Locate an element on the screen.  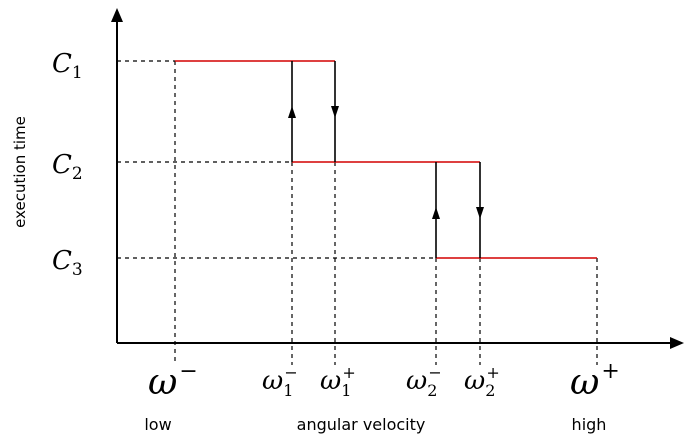
omega-max-label: ω+ is located at coordinates (595, 381).